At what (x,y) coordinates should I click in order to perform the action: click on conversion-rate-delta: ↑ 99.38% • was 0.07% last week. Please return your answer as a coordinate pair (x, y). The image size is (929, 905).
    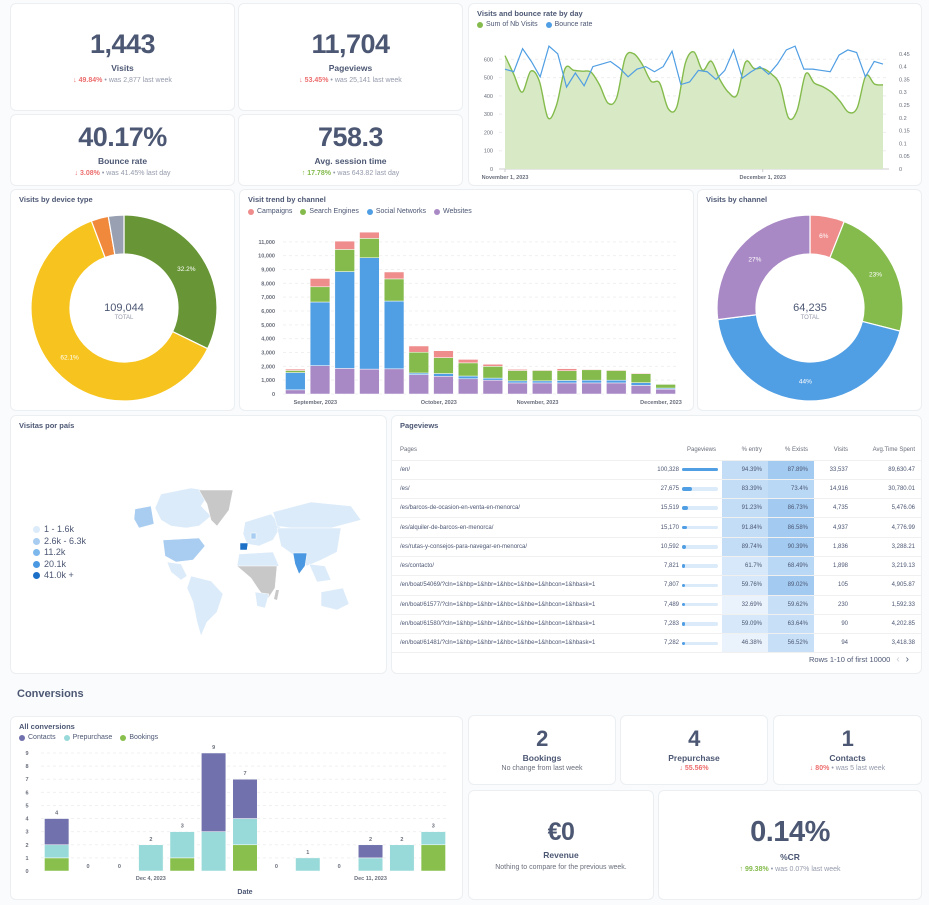
    Looking at the image, I should click on (789, 869).